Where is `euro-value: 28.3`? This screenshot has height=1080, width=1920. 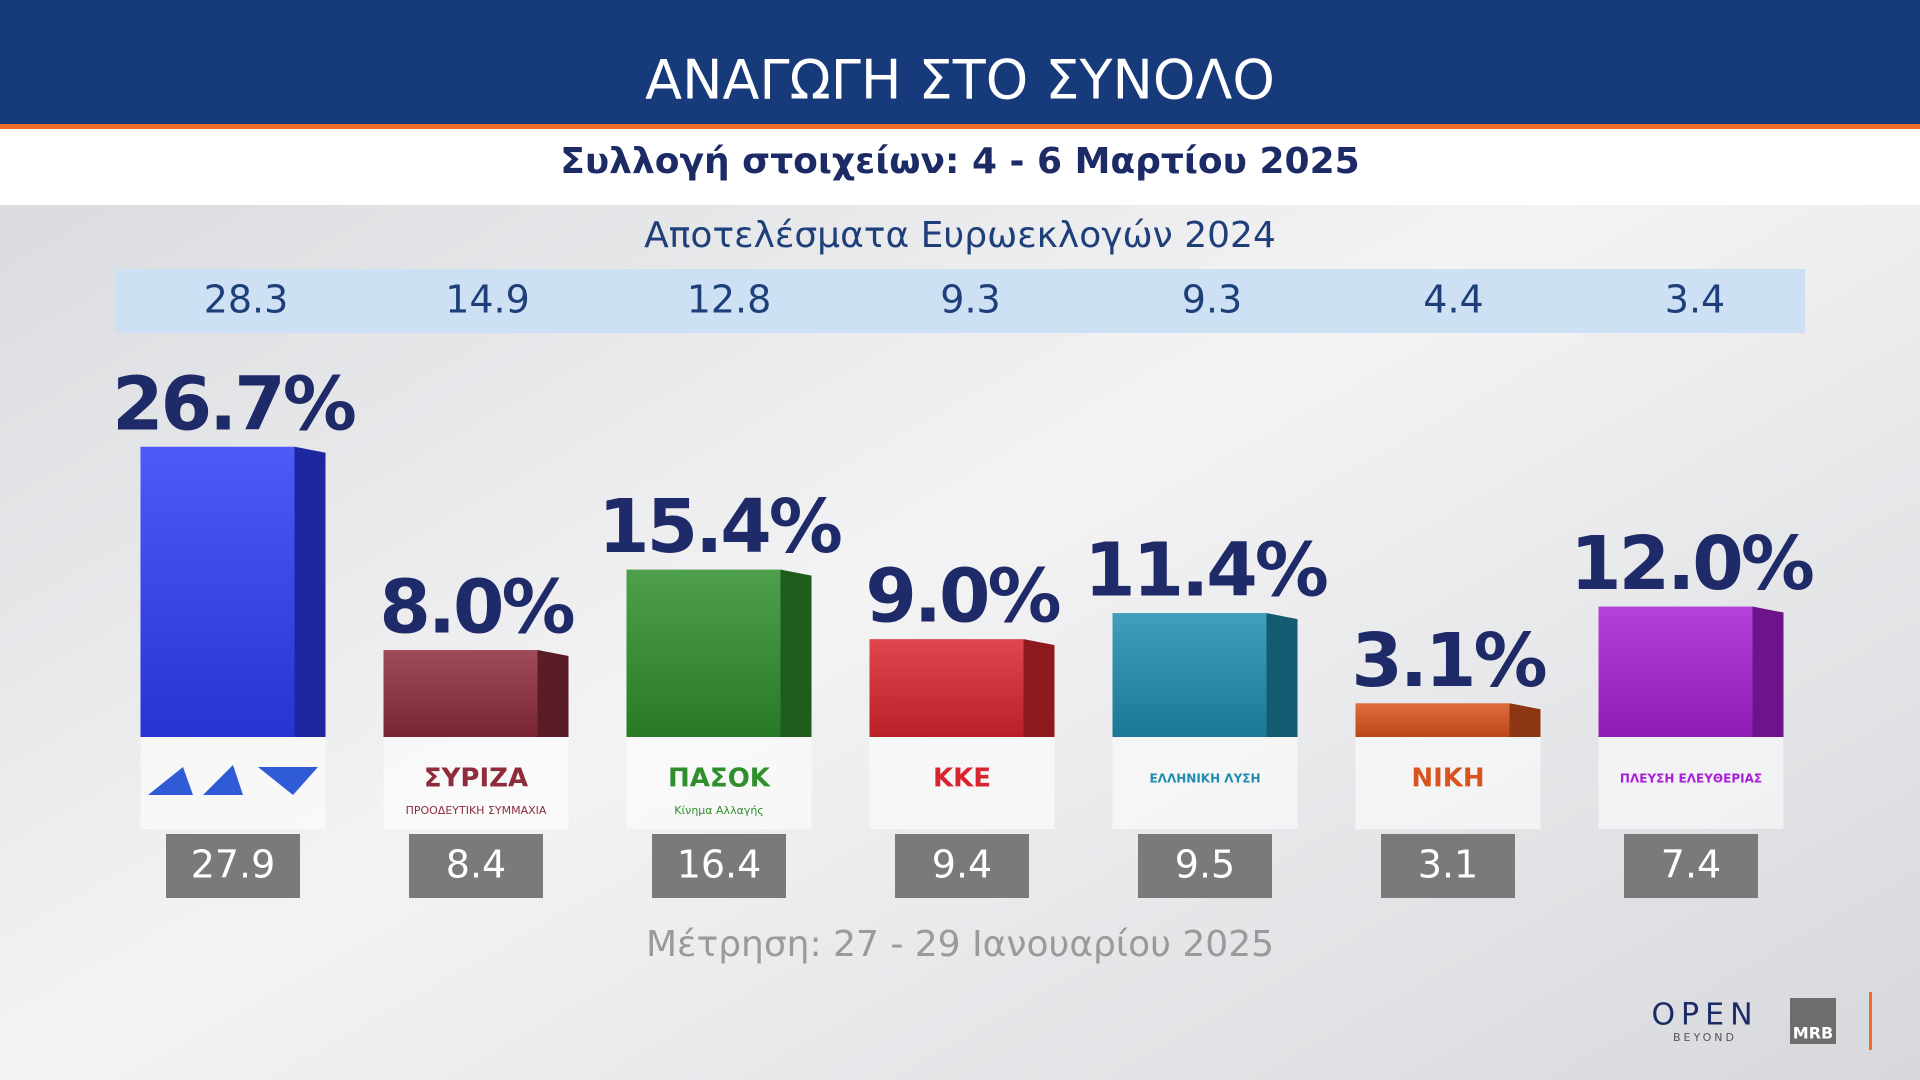
euro-value: 28.3 is located at coordinates (246, 300).